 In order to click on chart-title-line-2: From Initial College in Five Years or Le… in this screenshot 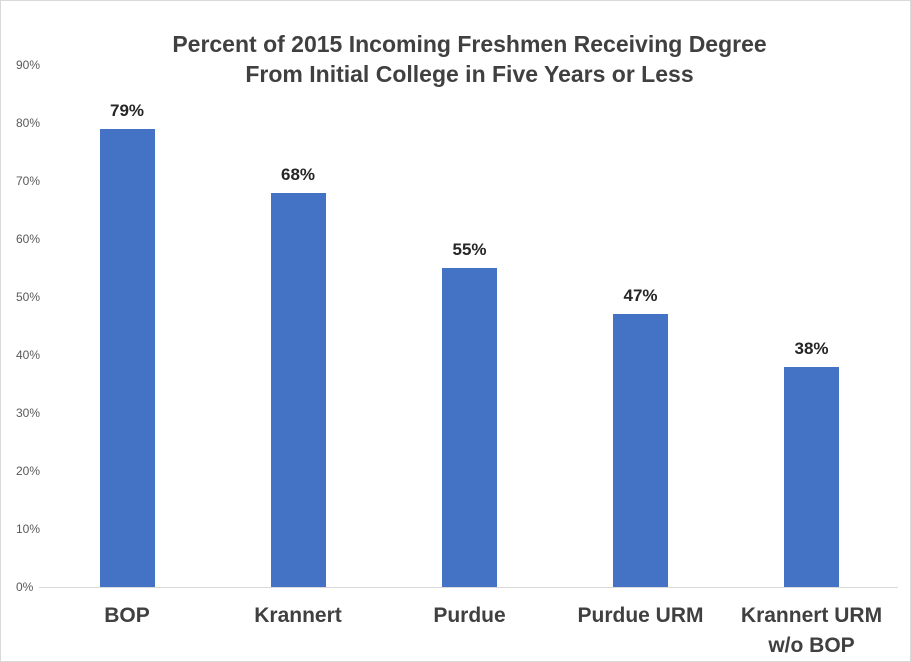, I will do `click(469, 74)`.